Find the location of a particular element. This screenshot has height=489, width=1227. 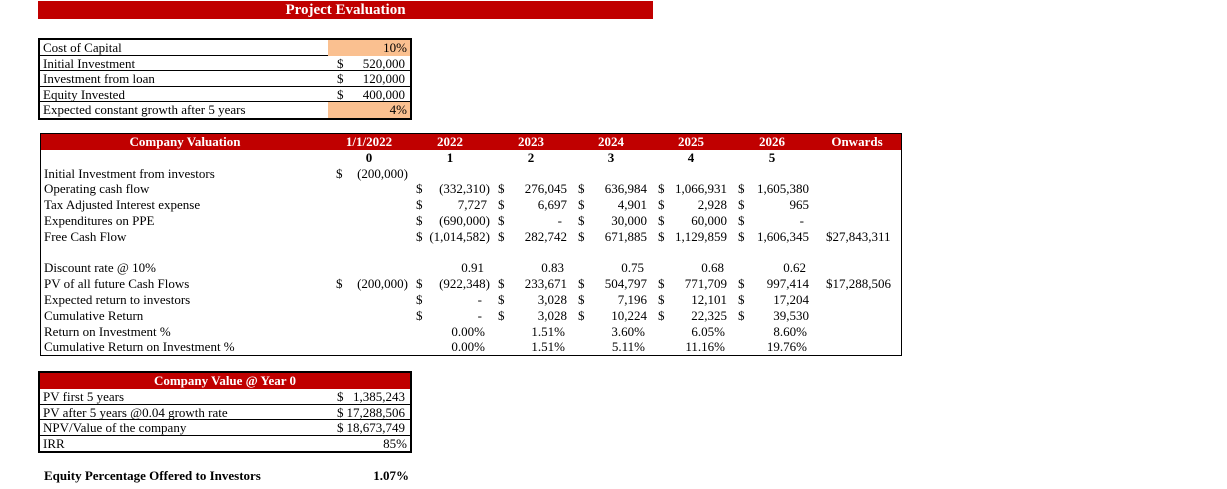

valuation-cell-r6-c1: 0.91 is located at coordinates (450, 268).